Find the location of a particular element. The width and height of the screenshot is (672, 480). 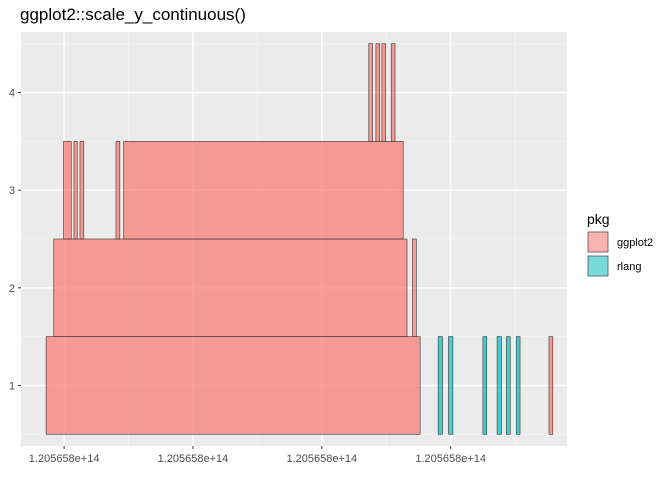

legend-key-ggplot2 is located at coordinates (598, 242).